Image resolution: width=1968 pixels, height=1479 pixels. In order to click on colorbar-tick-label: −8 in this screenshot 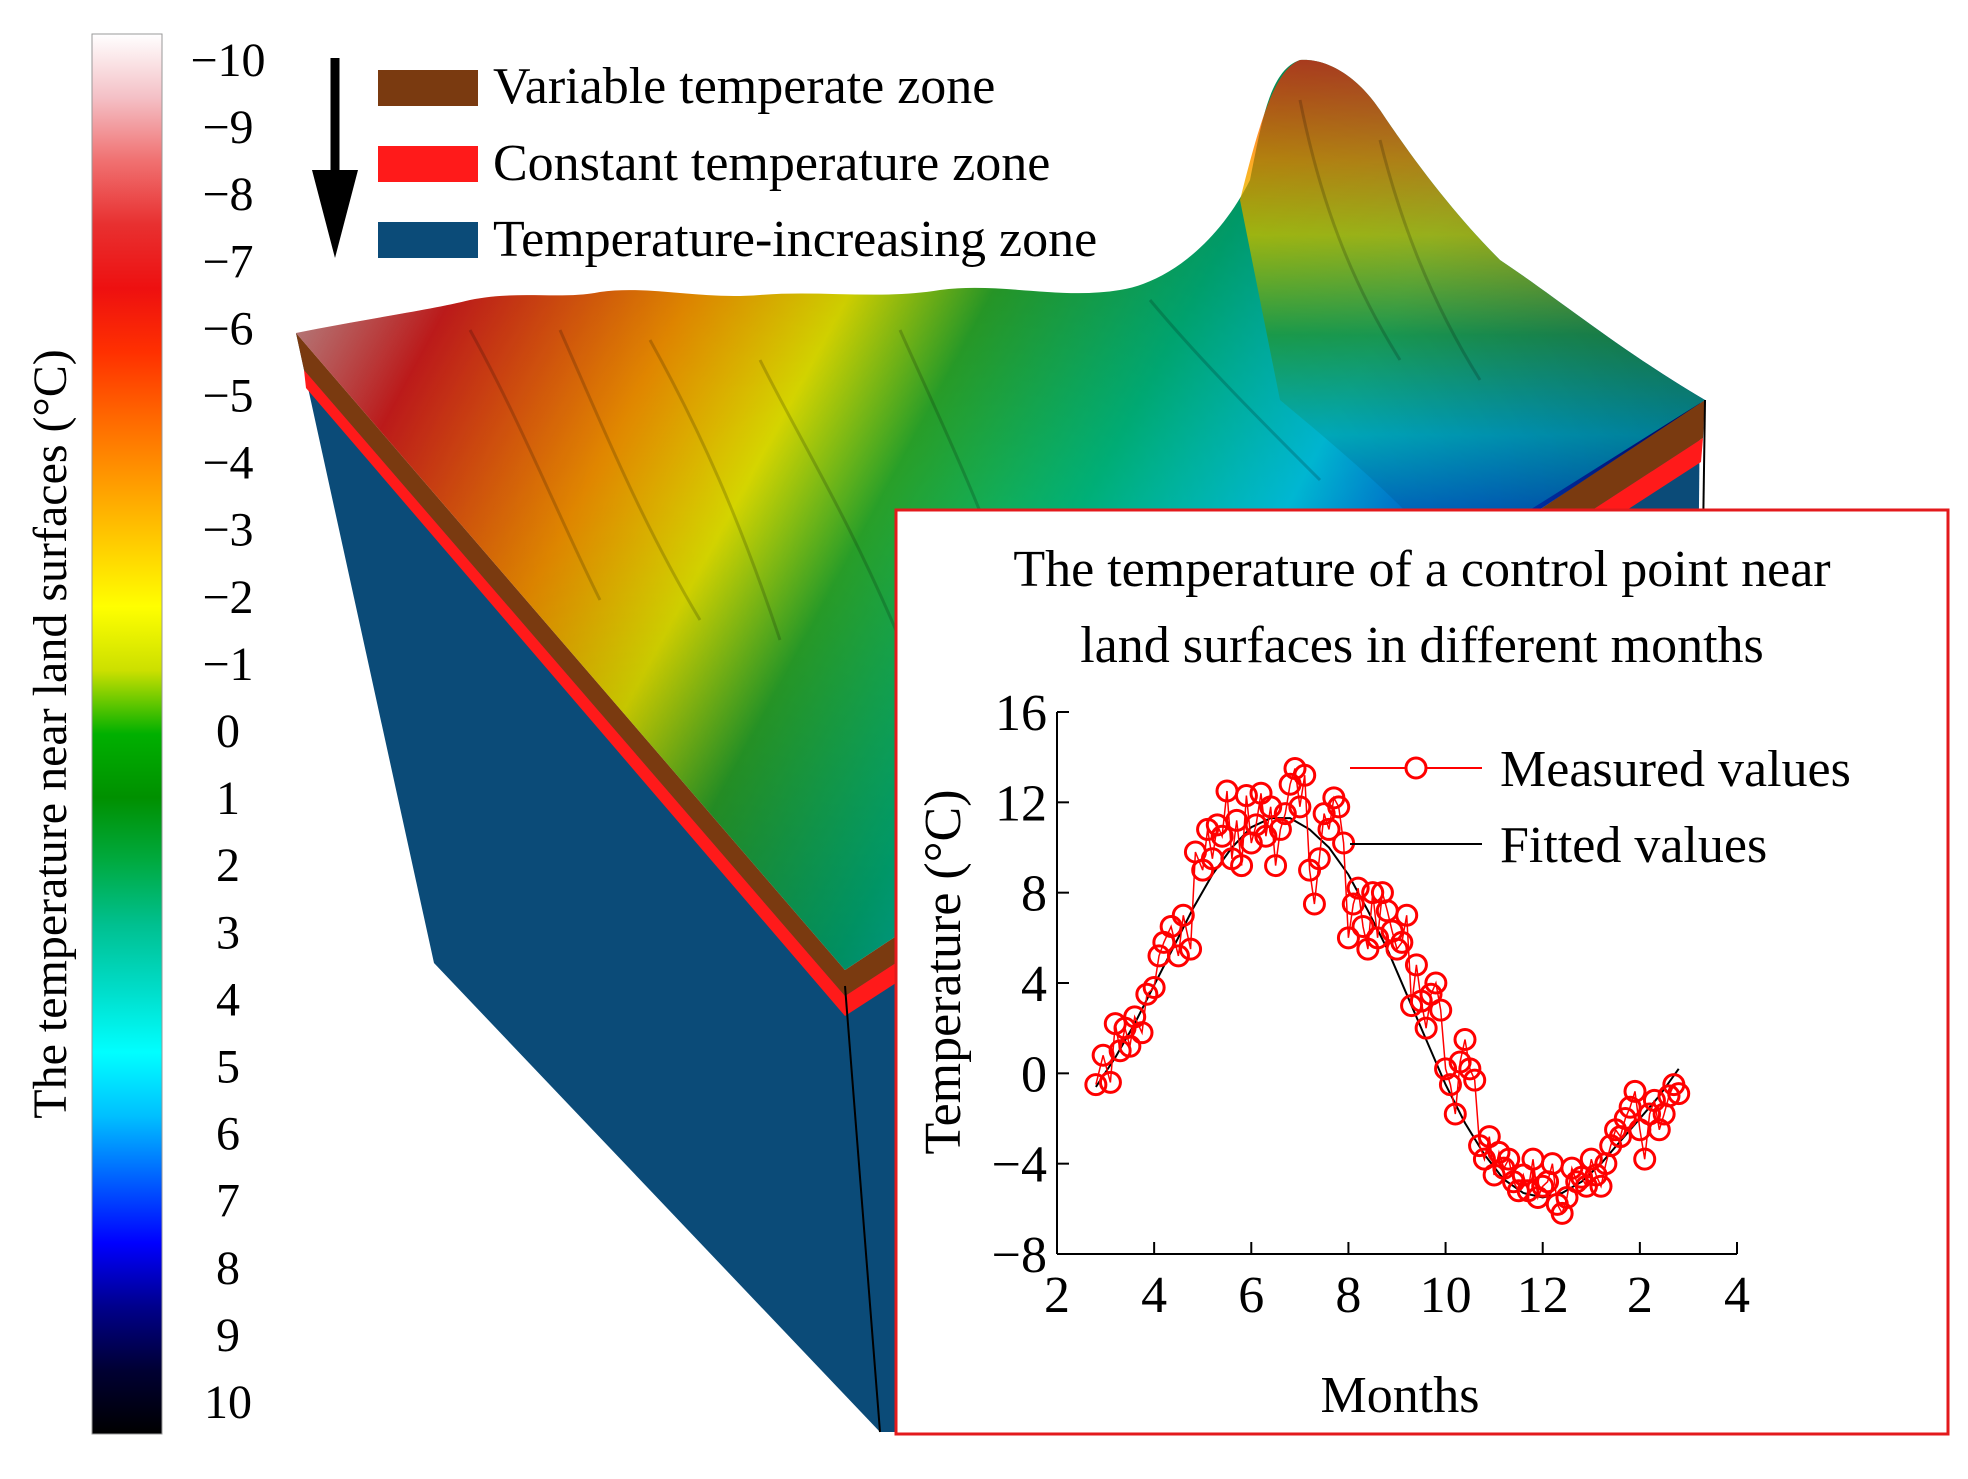, I will do `click(227, 194)`.